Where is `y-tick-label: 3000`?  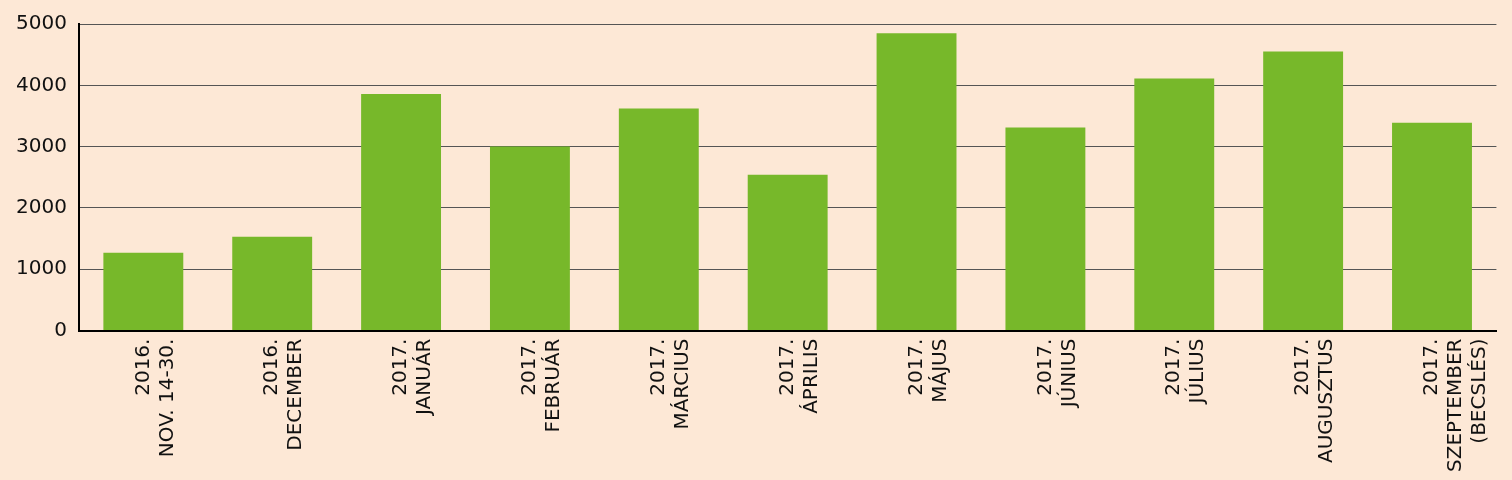 y-tick-label: 3000 is located at coordinates (41, 144).